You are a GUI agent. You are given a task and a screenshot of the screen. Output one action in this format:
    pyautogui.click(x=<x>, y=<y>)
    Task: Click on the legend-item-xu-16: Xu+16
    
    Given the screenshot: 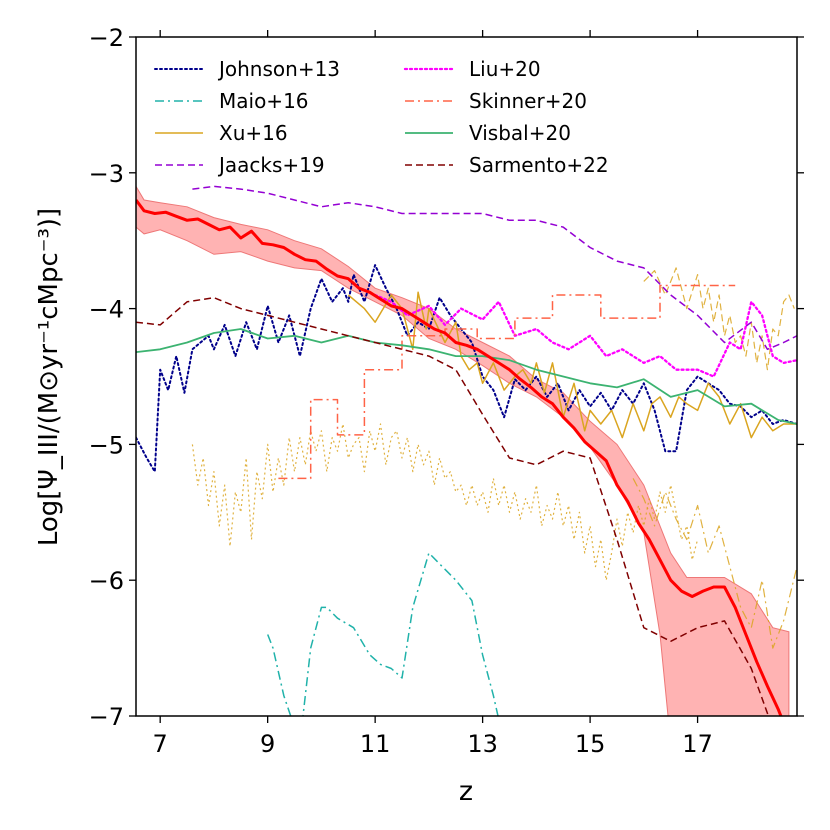 What is the action you would take?
    pyautogui.click(x=221, y=133)
    